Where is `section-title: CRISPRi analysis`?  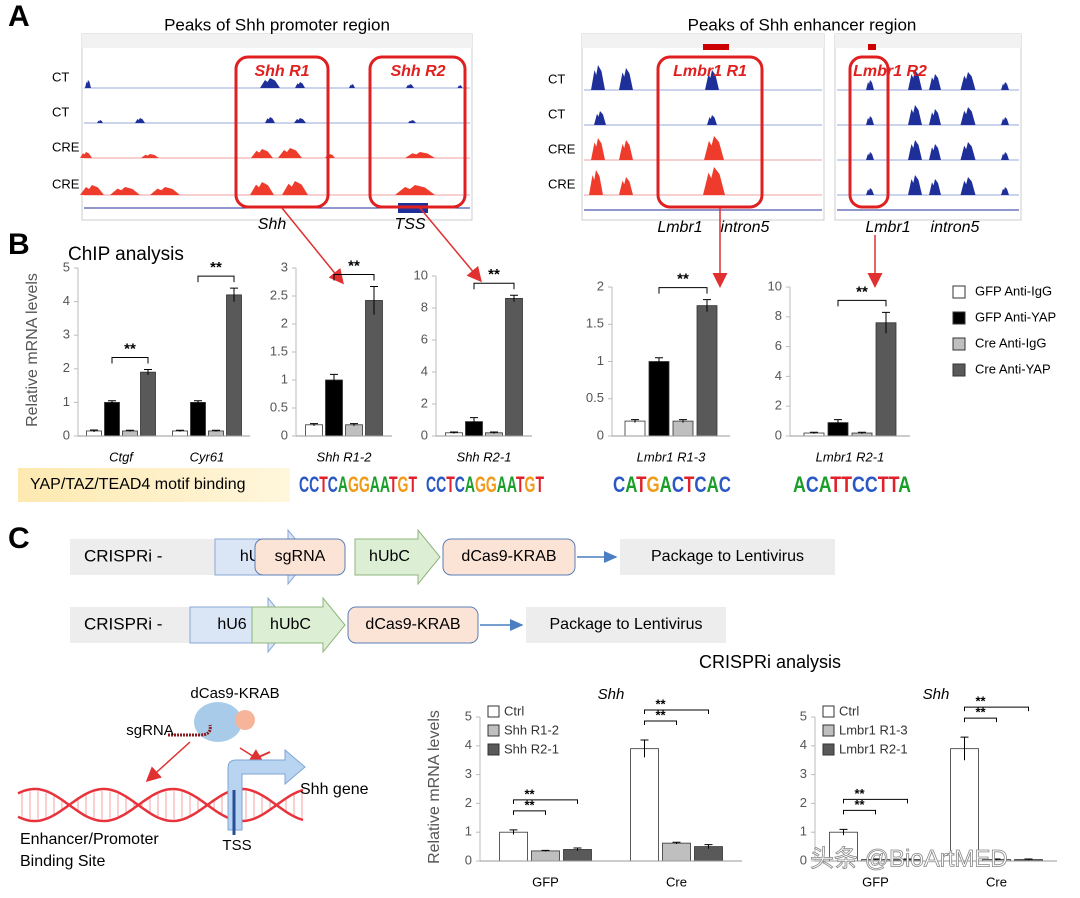 section-title: CRISPRi analysis is located at coordinates (770, 662).